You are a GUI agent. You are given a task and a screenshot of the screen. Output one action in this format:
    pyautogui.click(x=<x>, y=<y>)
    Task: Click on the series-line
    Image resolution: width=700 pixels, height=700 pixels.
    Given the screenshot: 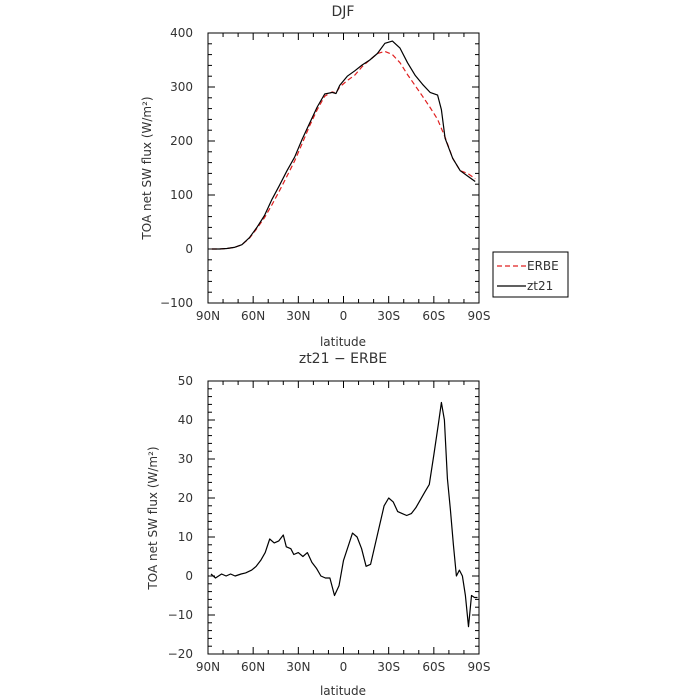 What is the action you would take?
    pyautogui.click(x=344, y=514)
    